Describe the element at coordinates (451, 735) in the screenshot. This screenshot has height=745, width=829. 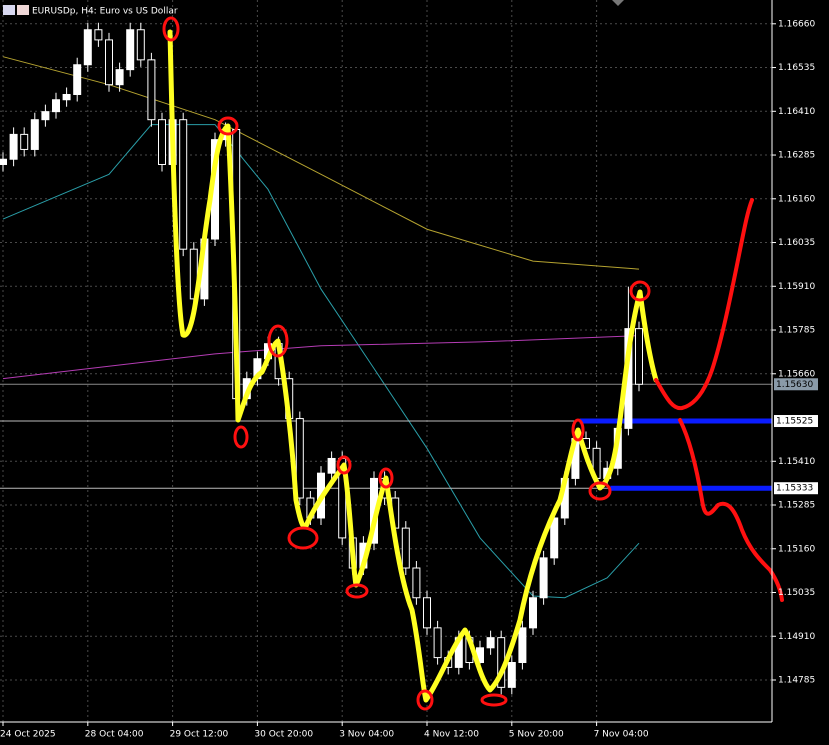
I see `x-tick-label: 4 Nov 12:00` at that location.